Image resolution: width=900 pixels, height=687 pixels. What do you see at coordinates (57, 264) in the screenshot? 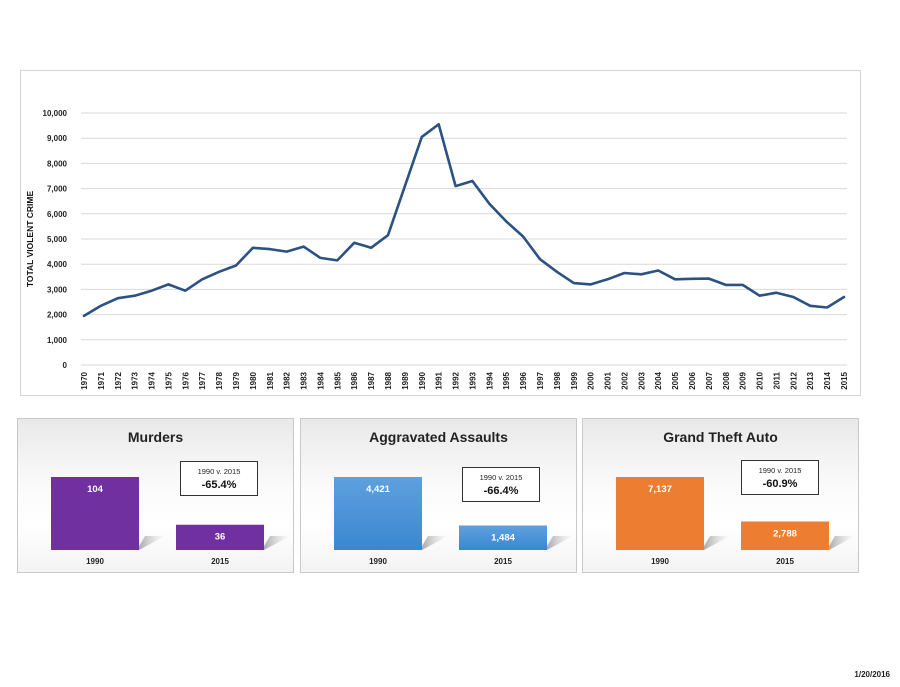
I see `y-tick-label: 4,000` at bounding box center [57, 264].